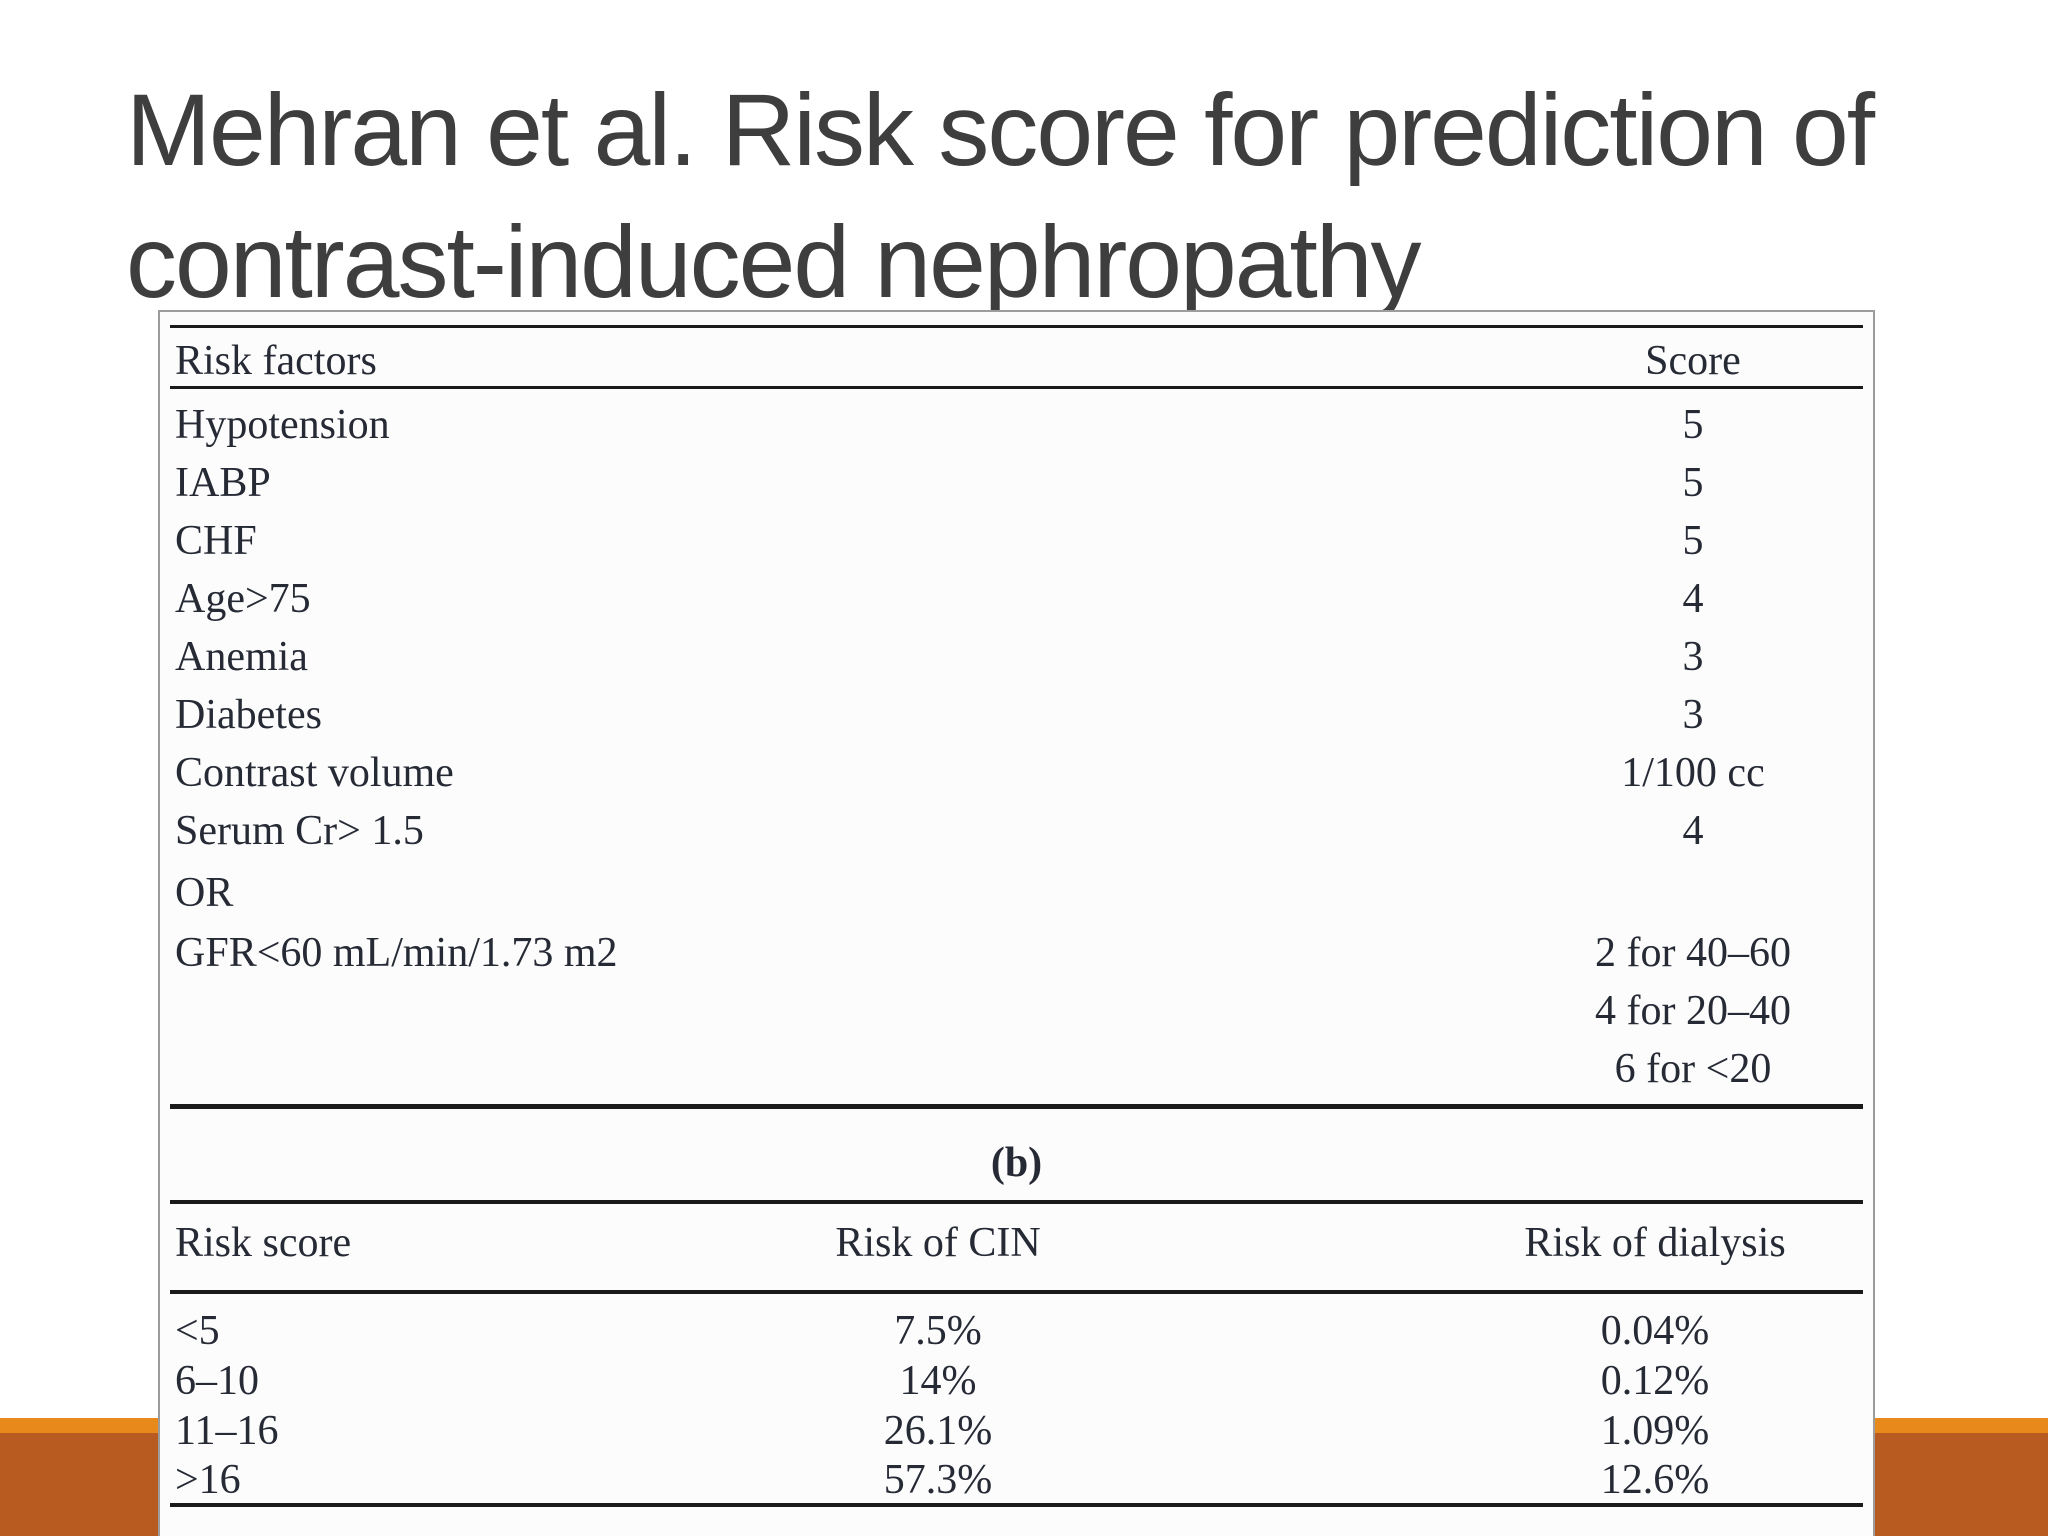 This screenshot has height=1536, width=2048. What do you see at coordinates (938, 1431) in the screenshot?
I see `risk-cin-cell: 26.1%` at bounding box center [938, 1431].